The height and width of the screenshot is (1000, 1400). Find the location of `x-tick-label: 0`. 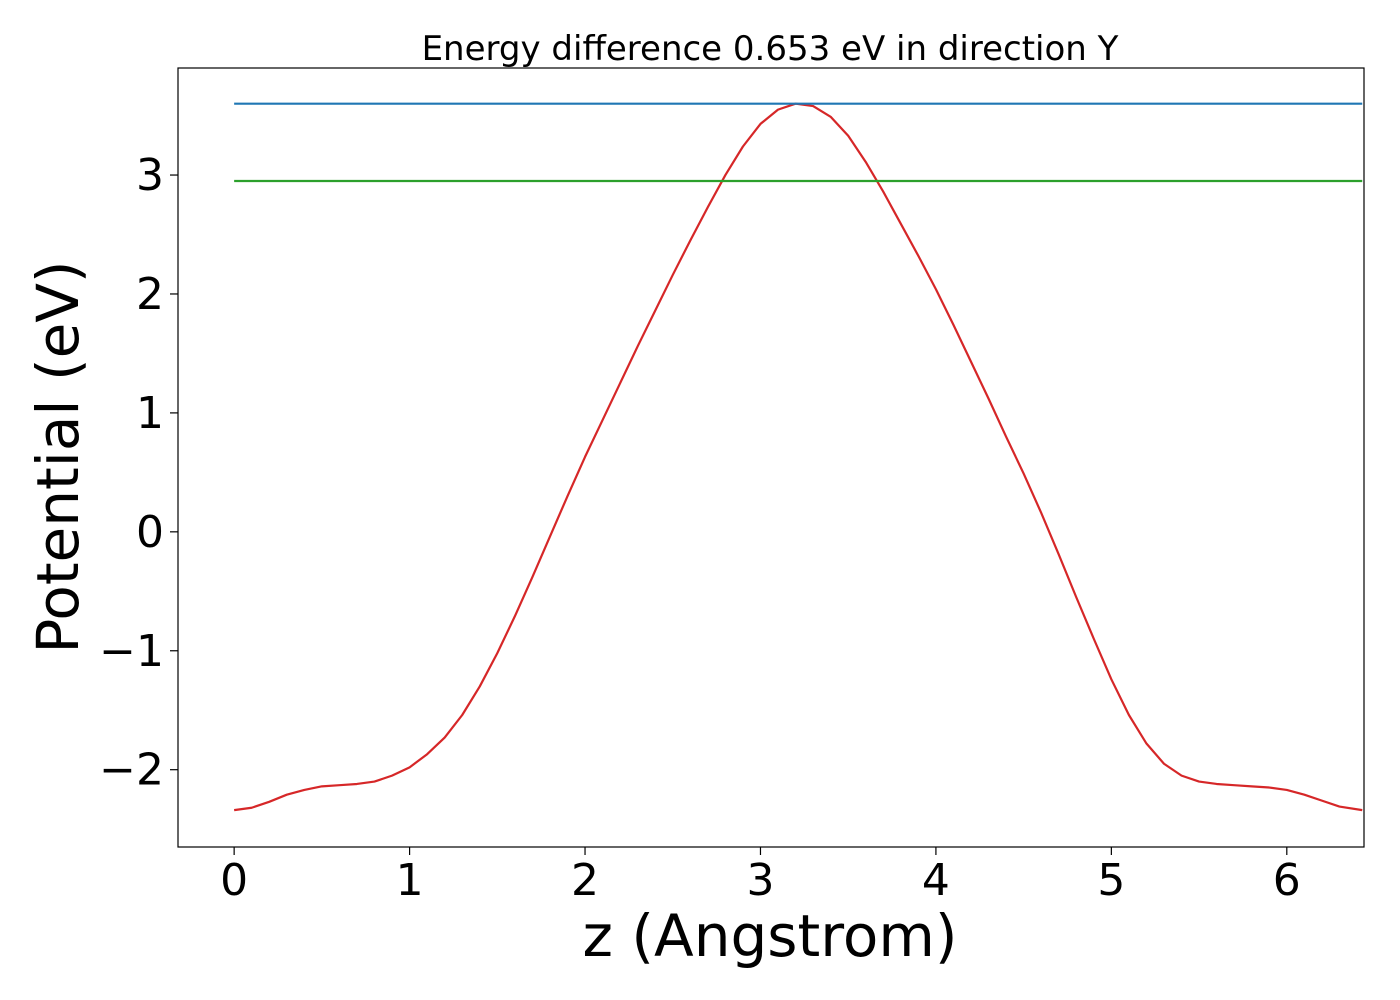

x-tick-label: 0 is located at coordinates (234, 880).